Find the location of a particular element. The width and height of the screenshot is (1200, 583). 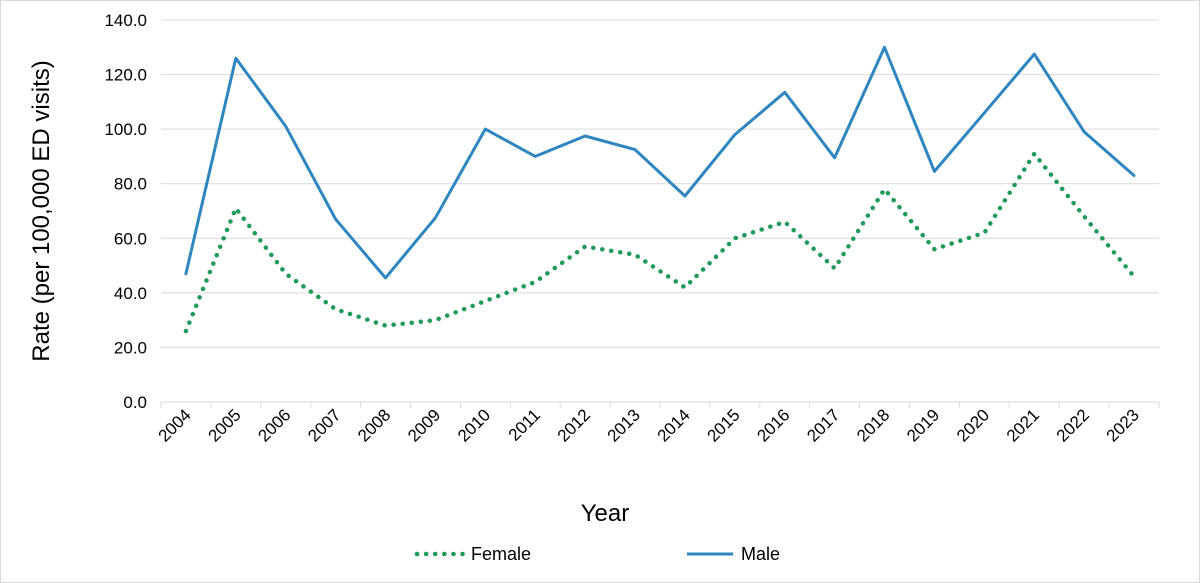

x-tick-label: 2019 is located at coordinates (923, 425).